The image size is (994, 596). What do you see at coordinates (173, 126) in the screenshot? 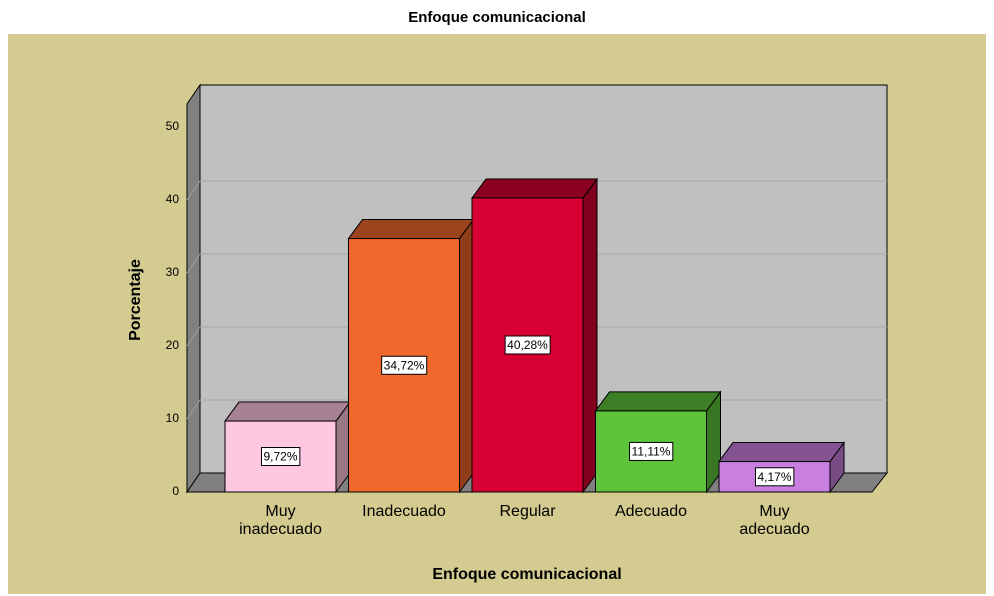
I see `y-tick-label: 50` at bounding box center [173, 126].